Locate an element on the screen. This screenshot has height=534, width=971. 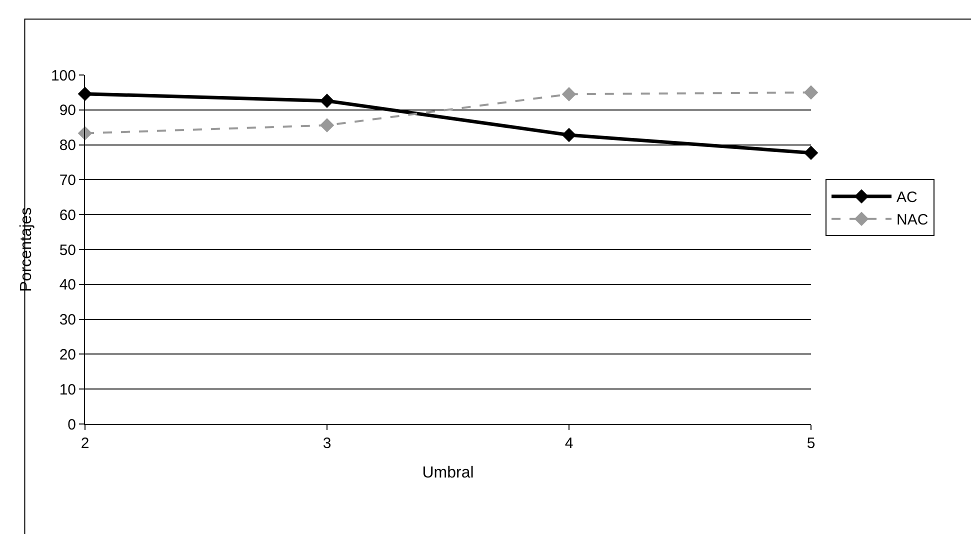
y-tick-label: 40 is located at coordinates (67, 285).